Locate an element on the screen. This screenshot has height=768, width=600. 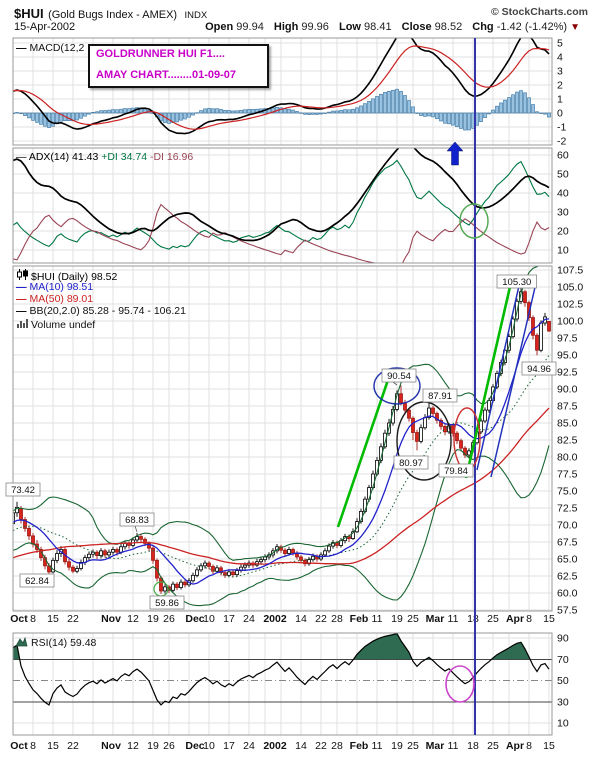
macd-ytick: 3 is located at coordinates (560, 72).